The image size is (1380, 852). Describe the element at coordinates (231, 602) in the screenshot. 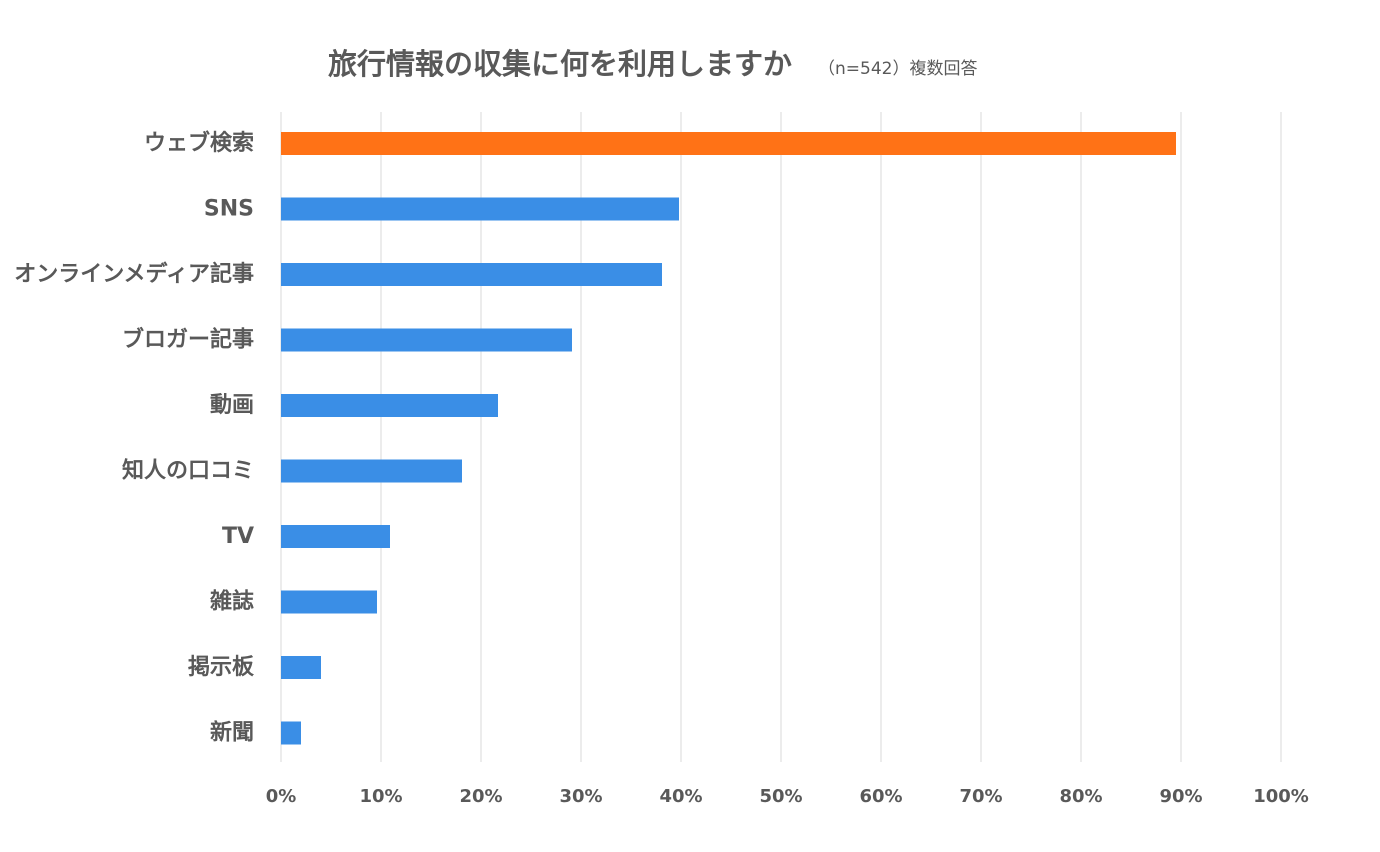

I see `category-label: 雑誌` at that location.